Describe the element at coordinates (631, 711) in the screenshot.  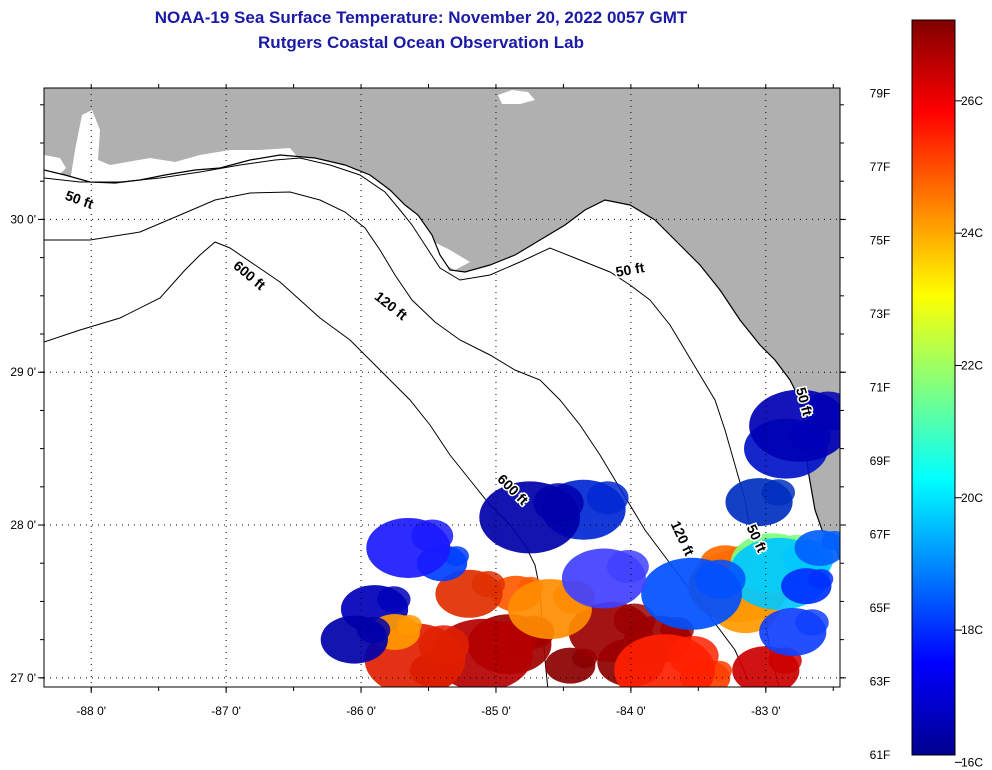
I see `x-tick-label: -84 0'` at that location.